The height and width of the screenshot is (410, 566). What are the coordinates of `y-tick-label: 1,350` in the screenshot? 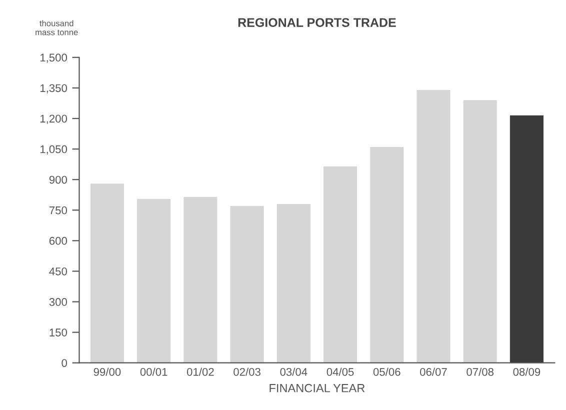 It's located at (54, 89).